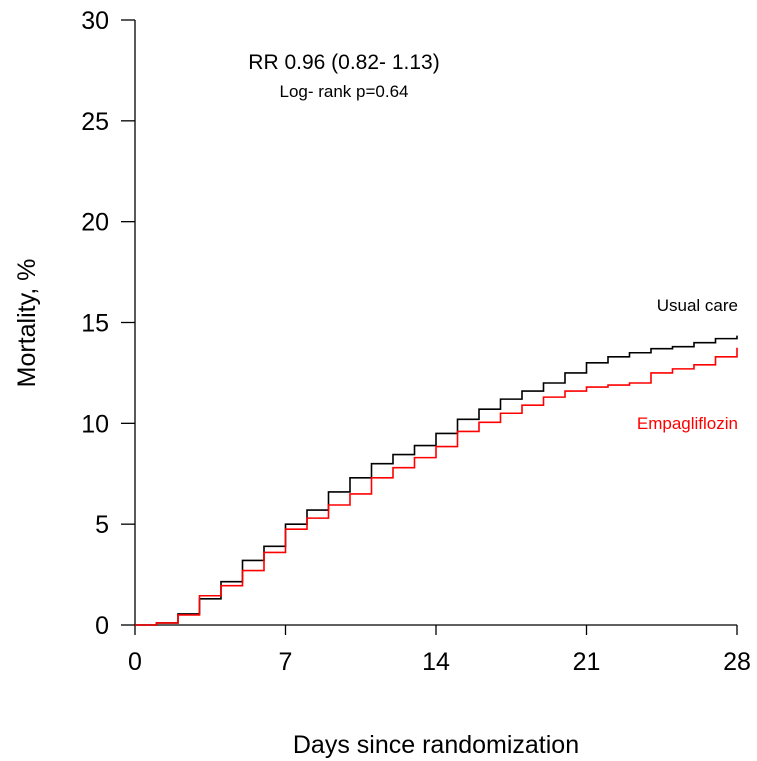 The image size is (757, 761). What do you see at coordinates (436, 662) in the screenshot?
I see `x-tick-label: 14` at bounding box center [436, 662].